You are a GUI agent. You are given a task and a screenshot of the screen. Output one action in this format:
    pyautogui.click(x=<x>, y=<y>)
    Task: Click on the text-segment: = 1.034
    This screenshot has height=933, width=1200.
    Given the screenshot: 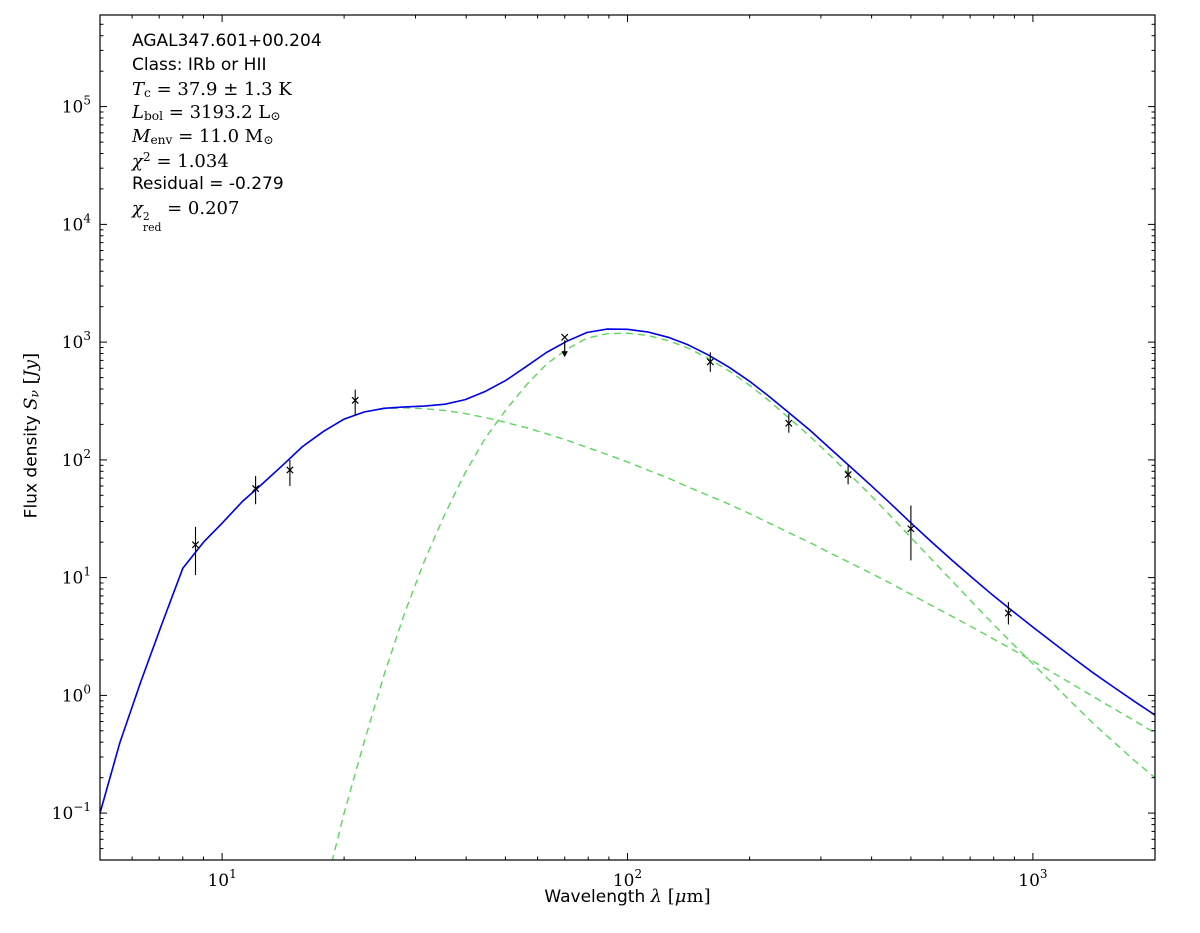 What is the action you would take?
    pyautogui.click(x=189, y=162)
    